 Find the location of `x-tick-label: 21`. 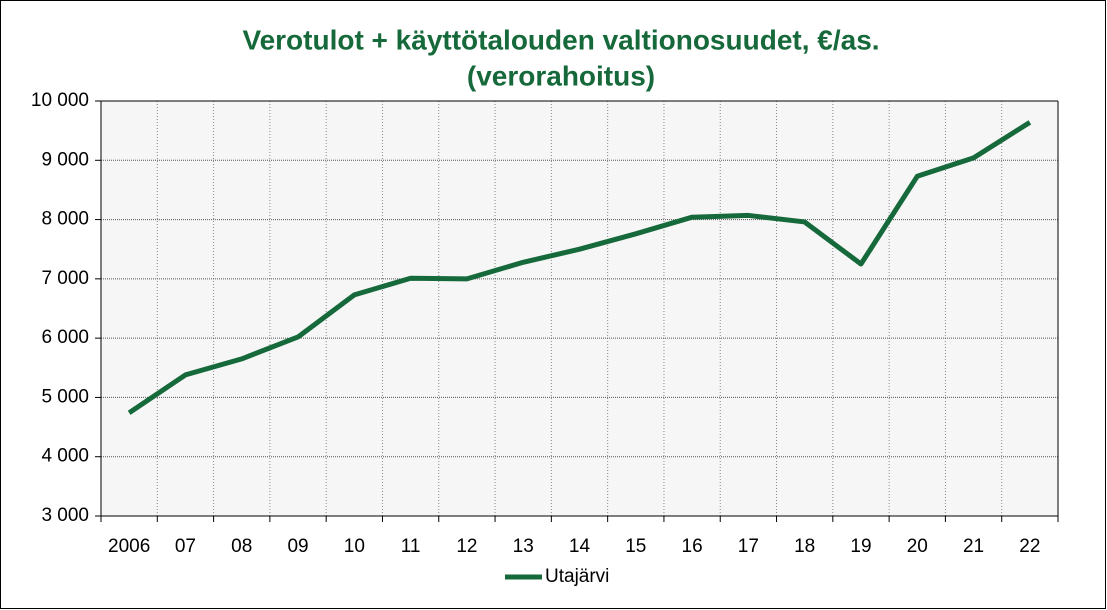

x-tick-label: 21 is located at coordinates (973, 546).